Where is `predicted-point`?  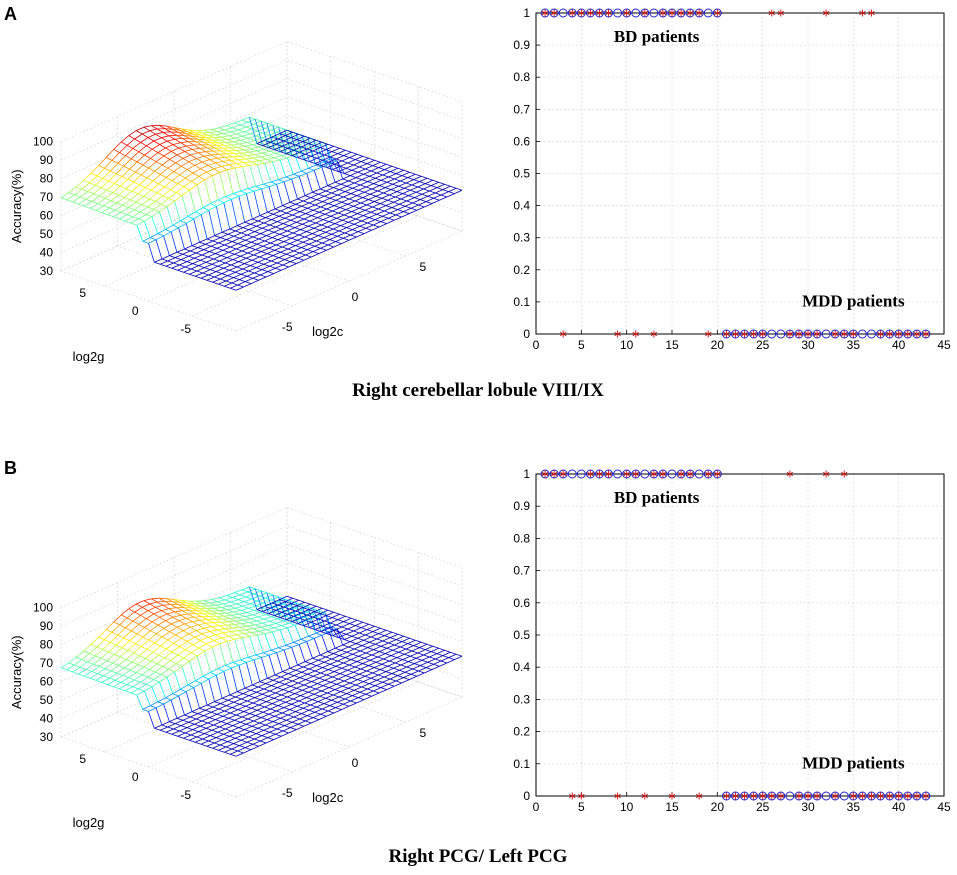
predicted-point is located at coordinates (690, 474).